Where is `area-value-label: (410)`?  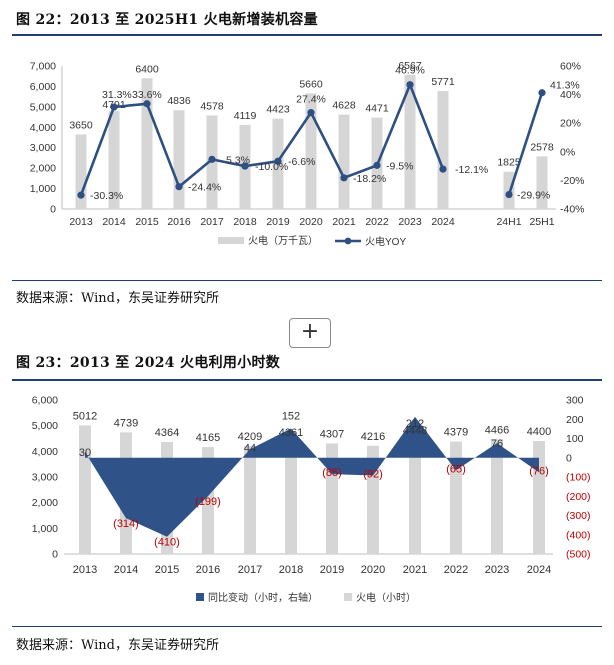 area-value-label: (410) is located at coordinates (167, 543).